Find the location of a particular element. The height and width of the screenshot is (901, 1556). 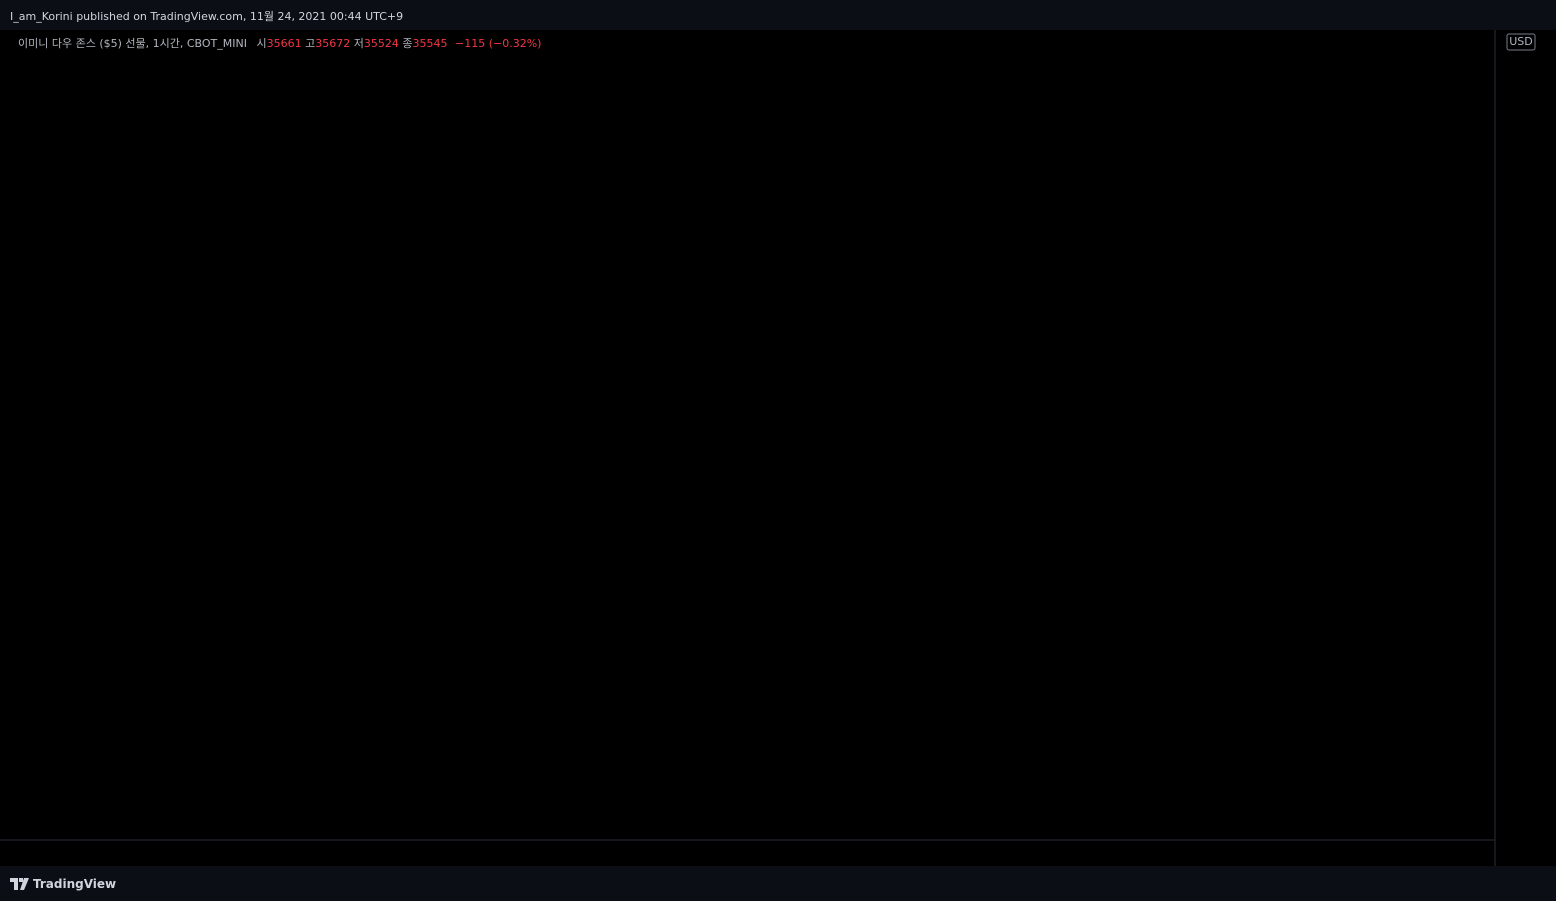

bottom-bar: TradingView is located at coordinates (778, 883).